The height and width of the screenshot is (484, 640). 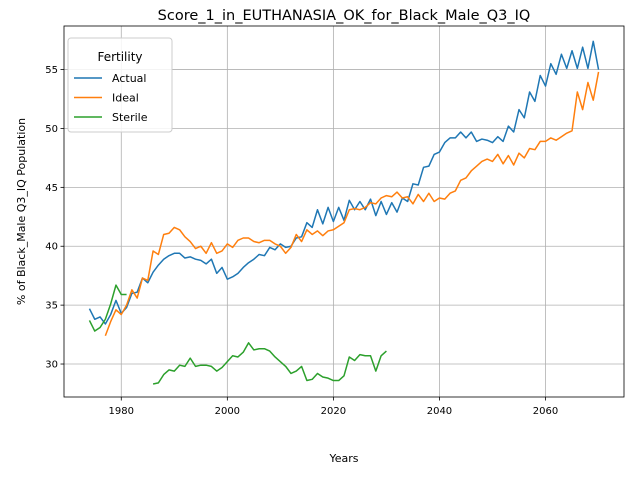 What do you see at coordinates (439, 411) in the screenshot?
I see `x-tick-label: 2040` at bounding box center [439, 411].